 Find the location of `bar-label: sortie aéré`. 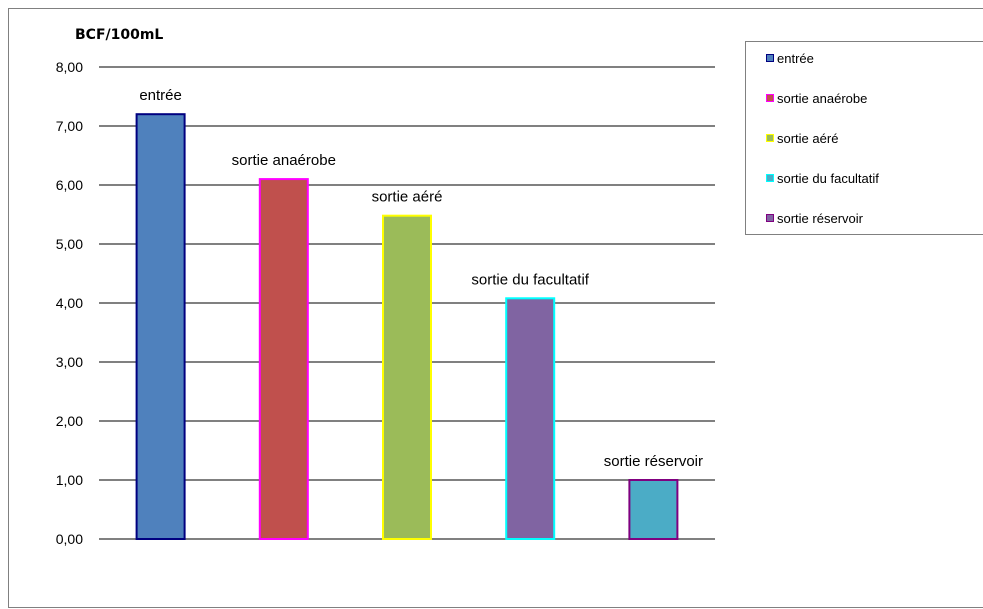

bar-label: sortie aéré is located at coordinates (407, 197).